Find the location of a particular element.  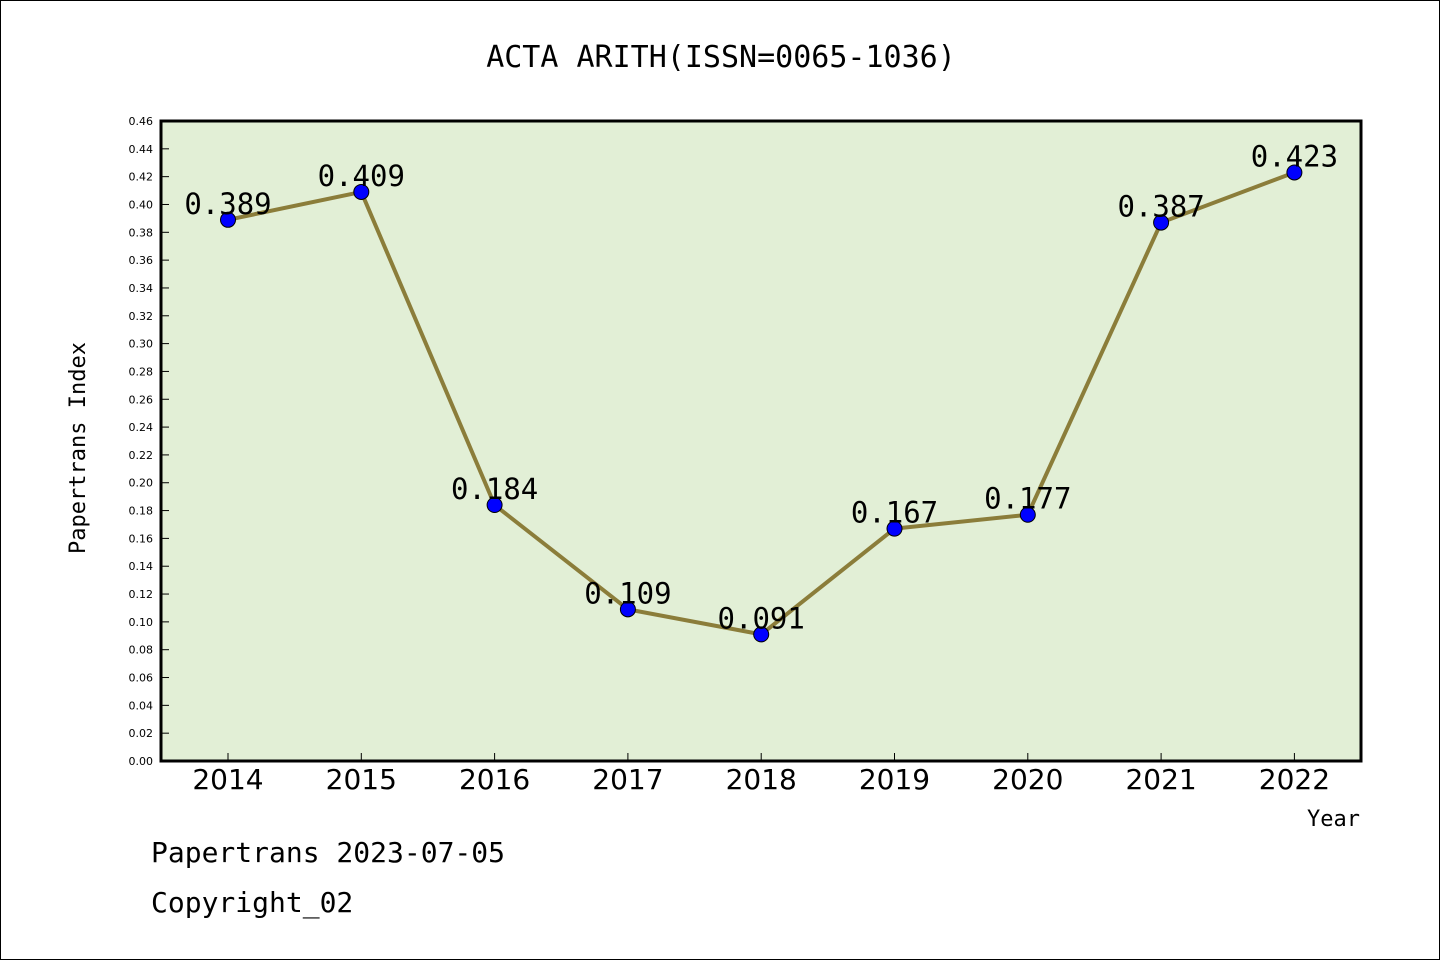

y-tick-label: 0.04 is located at coordinates (141, 705).